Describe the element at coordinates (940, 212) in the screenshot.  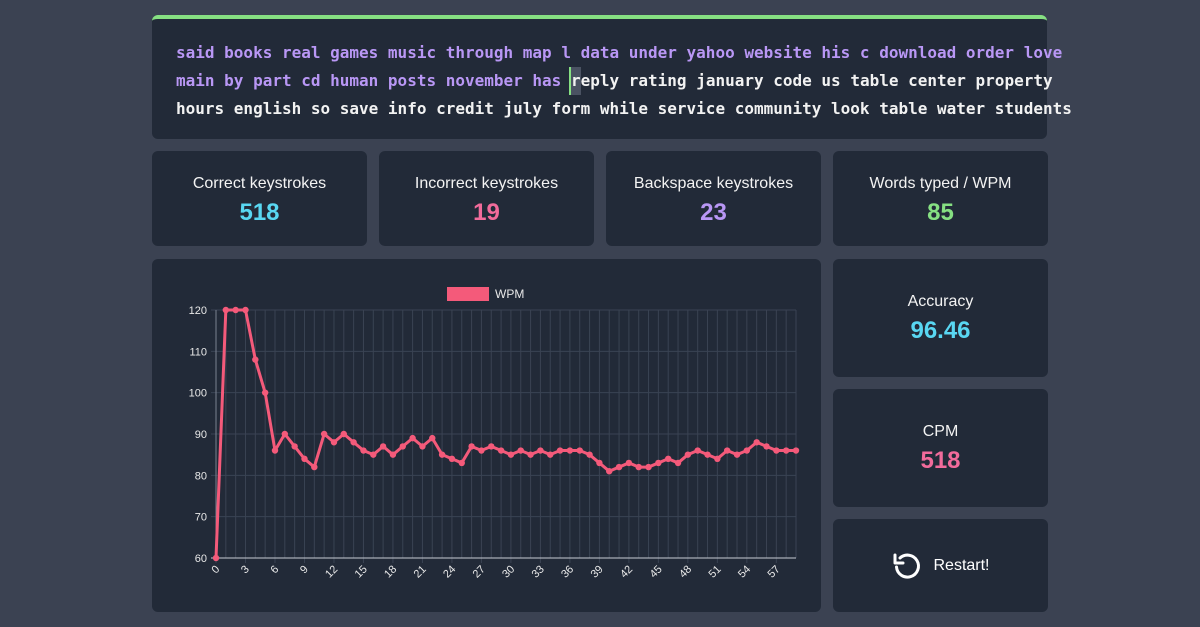
I see `stat-value: 85` at that location.